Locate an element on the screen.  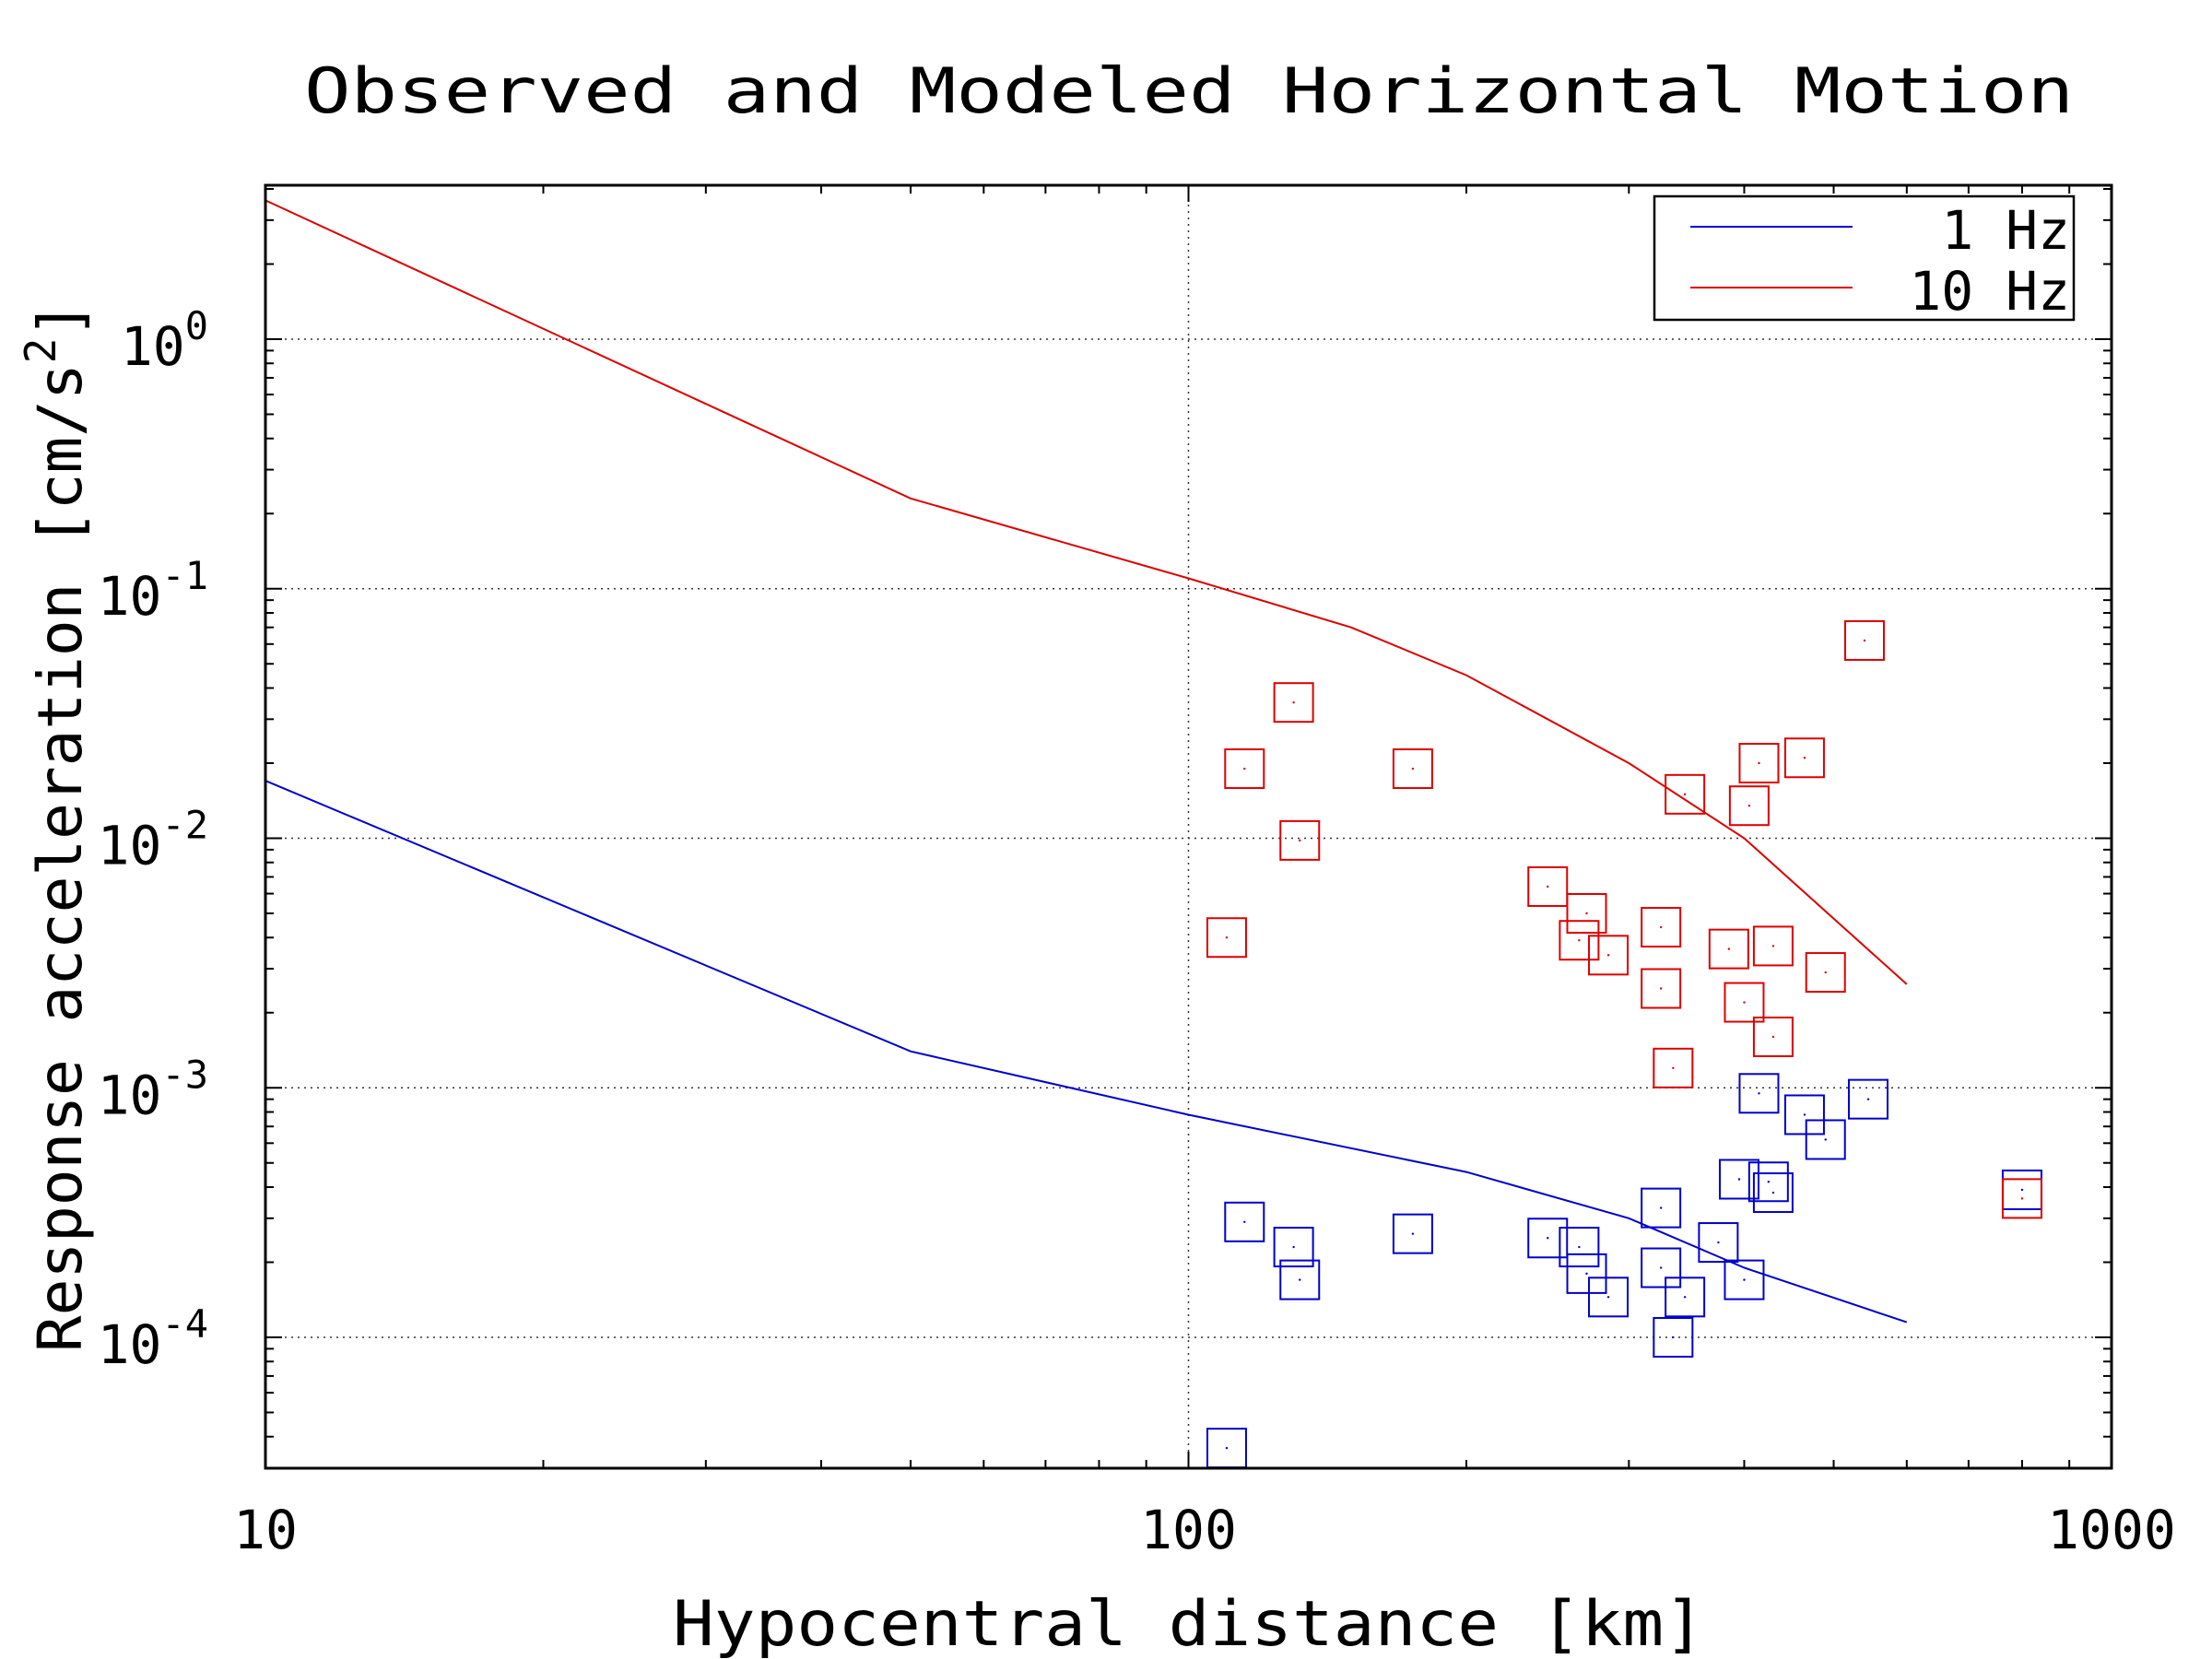
y-tick-label: 10⁻⁴ is located at coordinates (153, 1338).